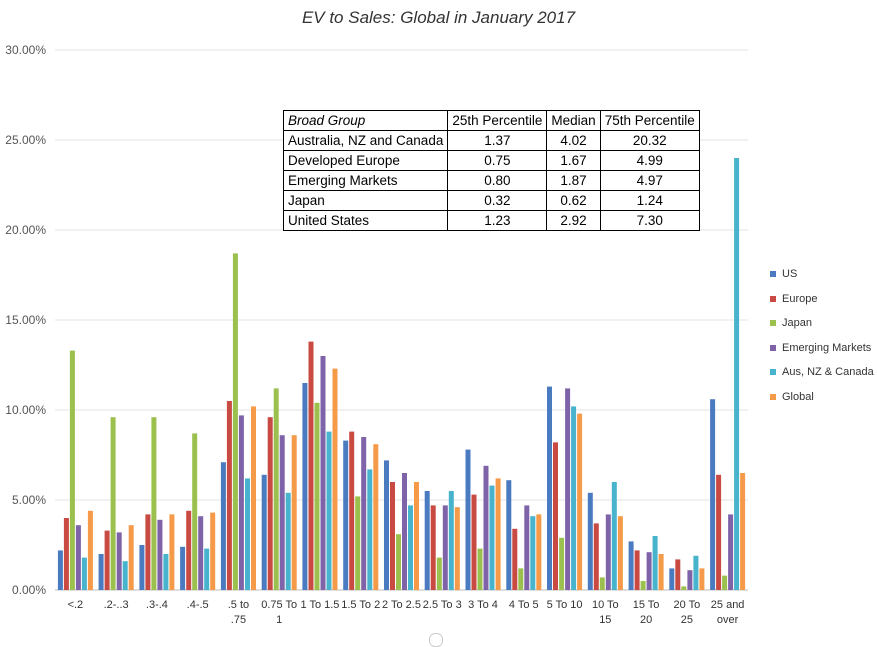 The width and height of the screenshot is (877, 647). Describe the element at coordinates (25, 140) in the screenshot. I see `y-tick-label: 25.00%` at that location.